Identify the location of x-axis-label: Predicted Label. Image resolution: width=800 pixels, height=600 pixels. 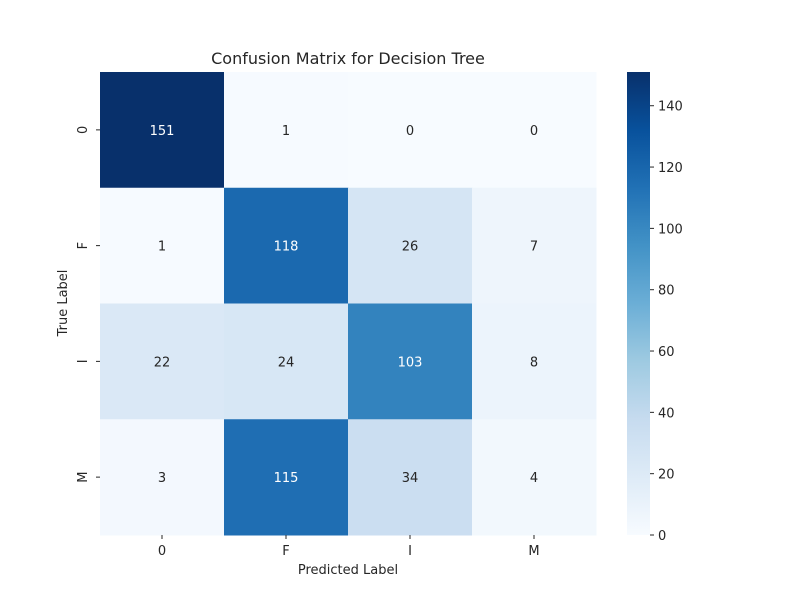
(348, 570).